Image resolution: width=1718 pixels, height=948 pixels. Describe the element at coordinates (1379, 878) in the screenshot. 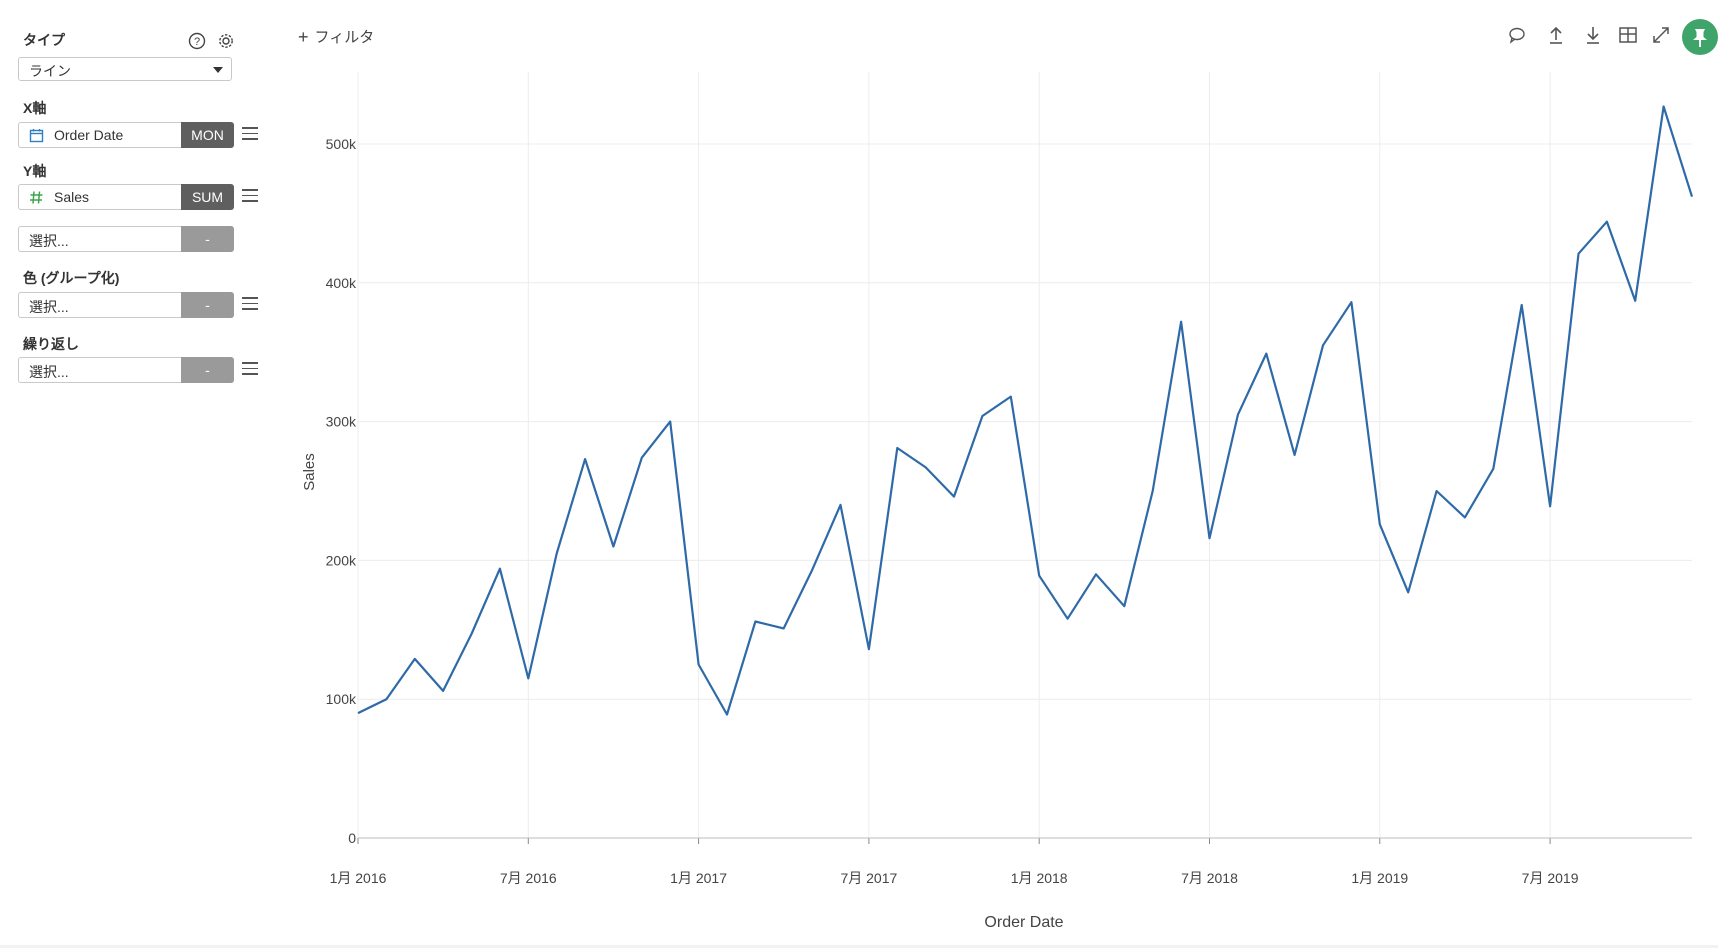

I see `x-tick-label: 1月 2019` at that location.